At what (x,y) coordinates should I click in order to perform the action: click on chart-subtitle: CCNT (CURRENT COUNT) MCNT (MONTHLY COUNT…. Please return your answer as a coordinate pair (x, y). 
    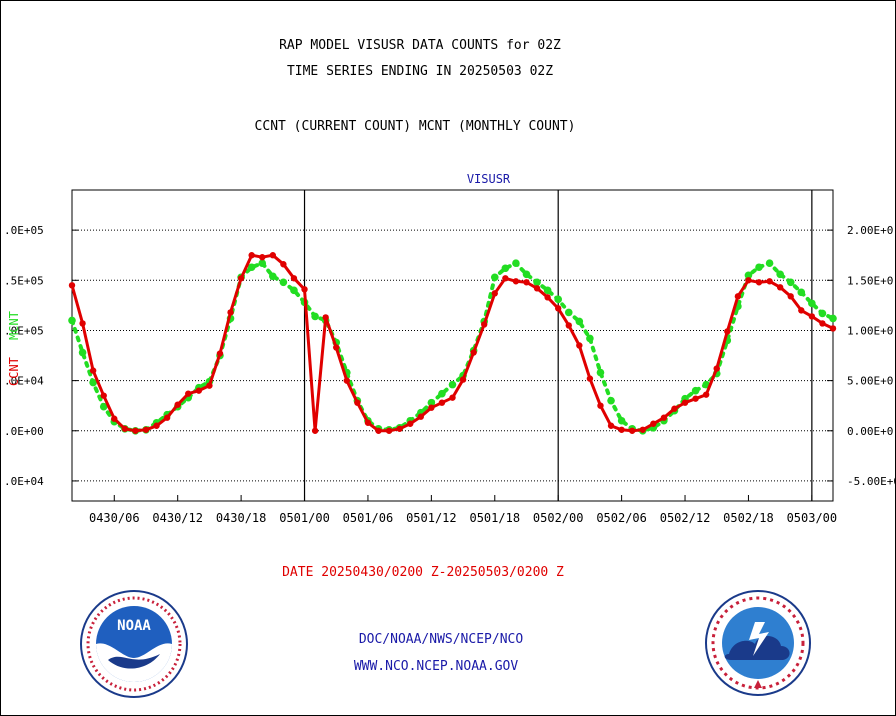
    Looking at the image, I should click on (415, 126).